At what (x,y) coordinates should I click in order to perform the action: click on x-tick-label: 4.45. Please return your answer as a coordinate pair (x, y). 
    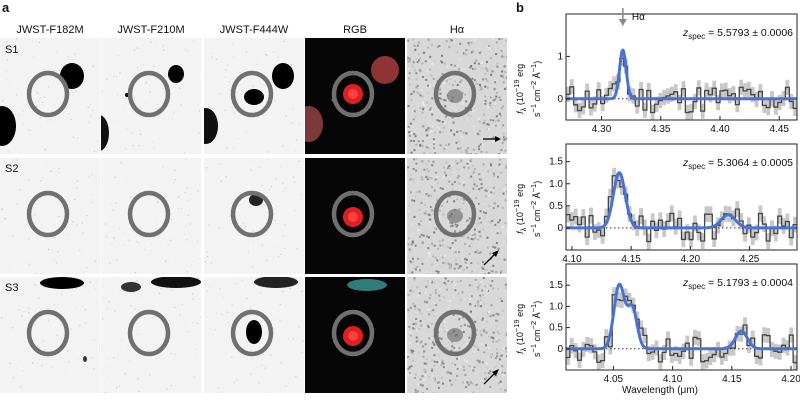
    Looking at the image, I should click on (779, 129).